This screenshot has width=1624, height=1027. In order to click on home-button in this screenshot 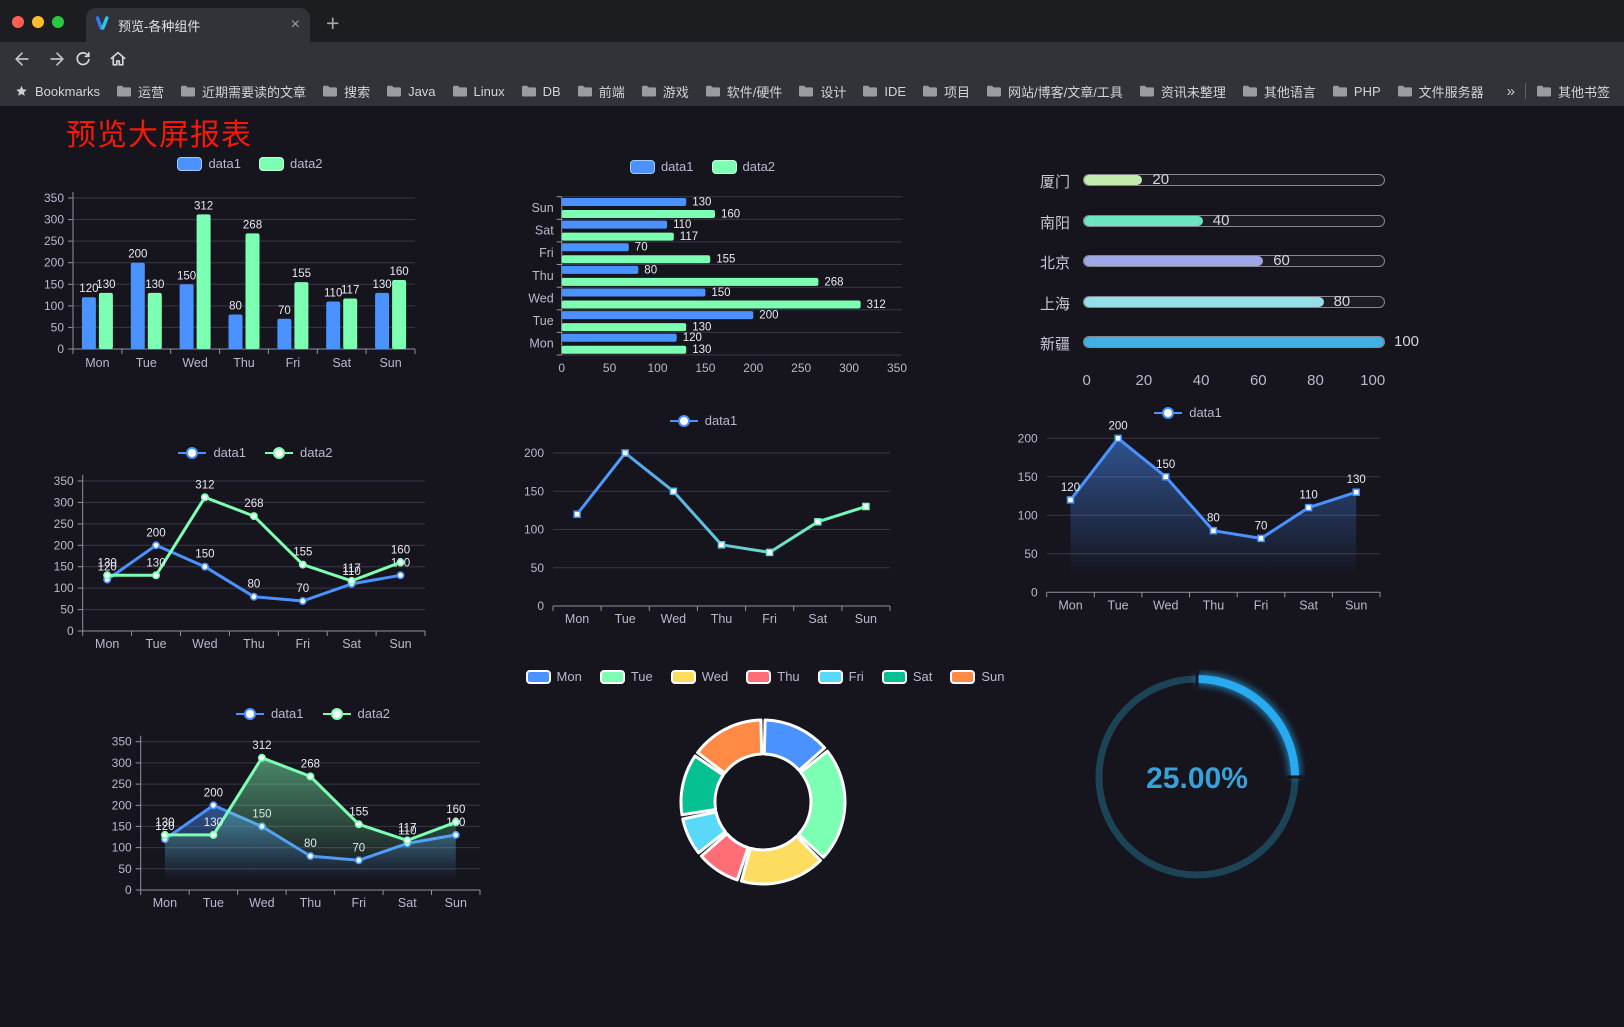, I will do `click(118, 59)`.